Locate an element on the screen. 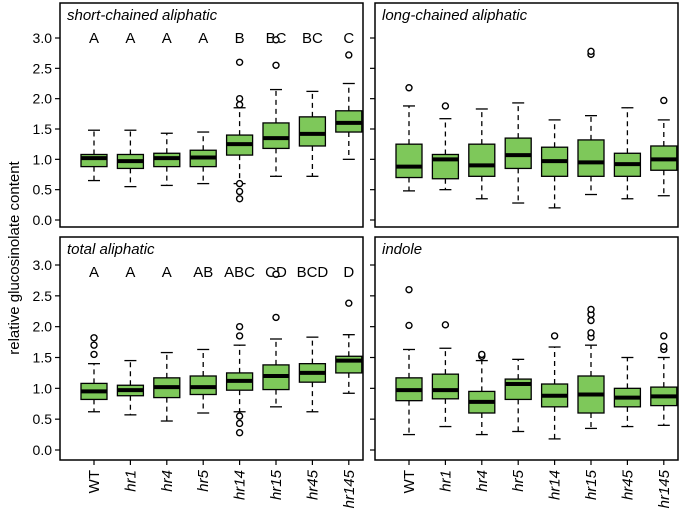  y-tick-label: 1.5 is located at coordinates (43, 358).